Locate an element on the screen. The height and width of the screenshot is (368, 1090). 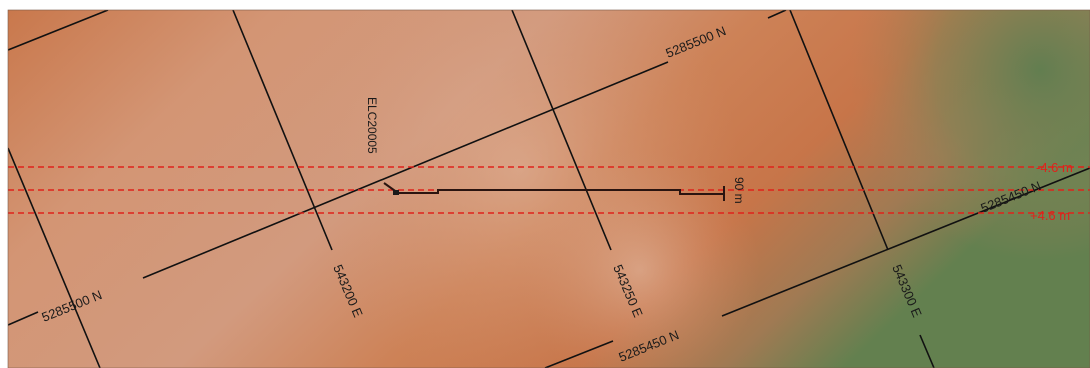
drillhole-name-label: ELC20005 is located at coordinates (372, 125).